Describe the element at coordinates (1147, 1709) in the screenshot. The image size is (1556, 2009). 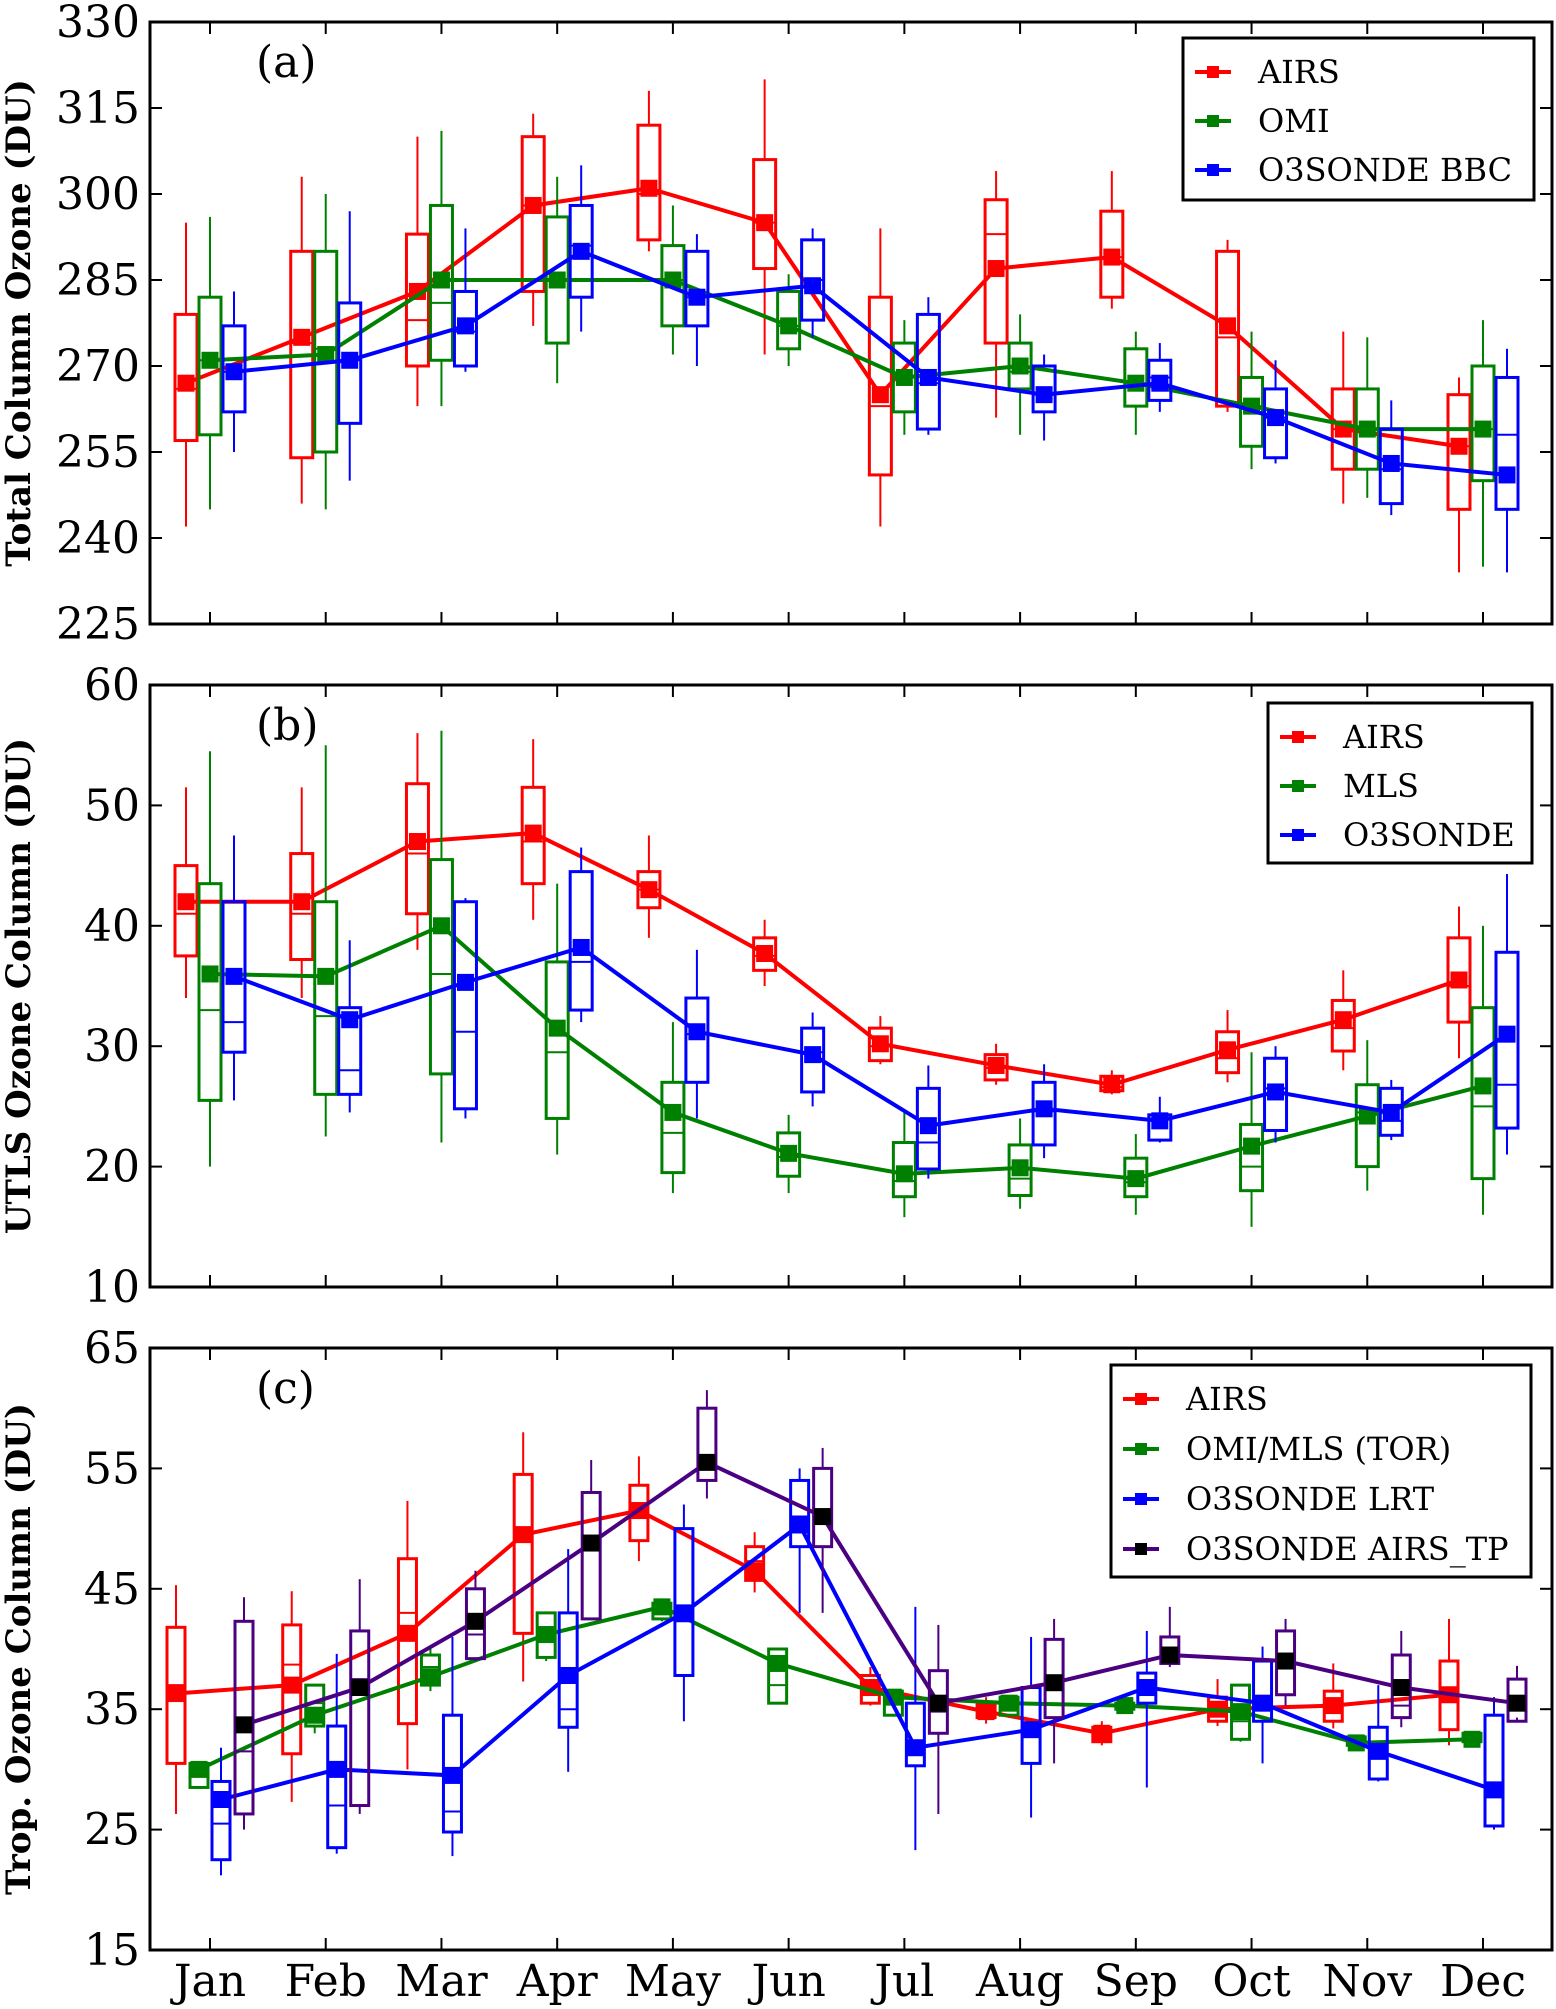
I see `box-sep` at that location.